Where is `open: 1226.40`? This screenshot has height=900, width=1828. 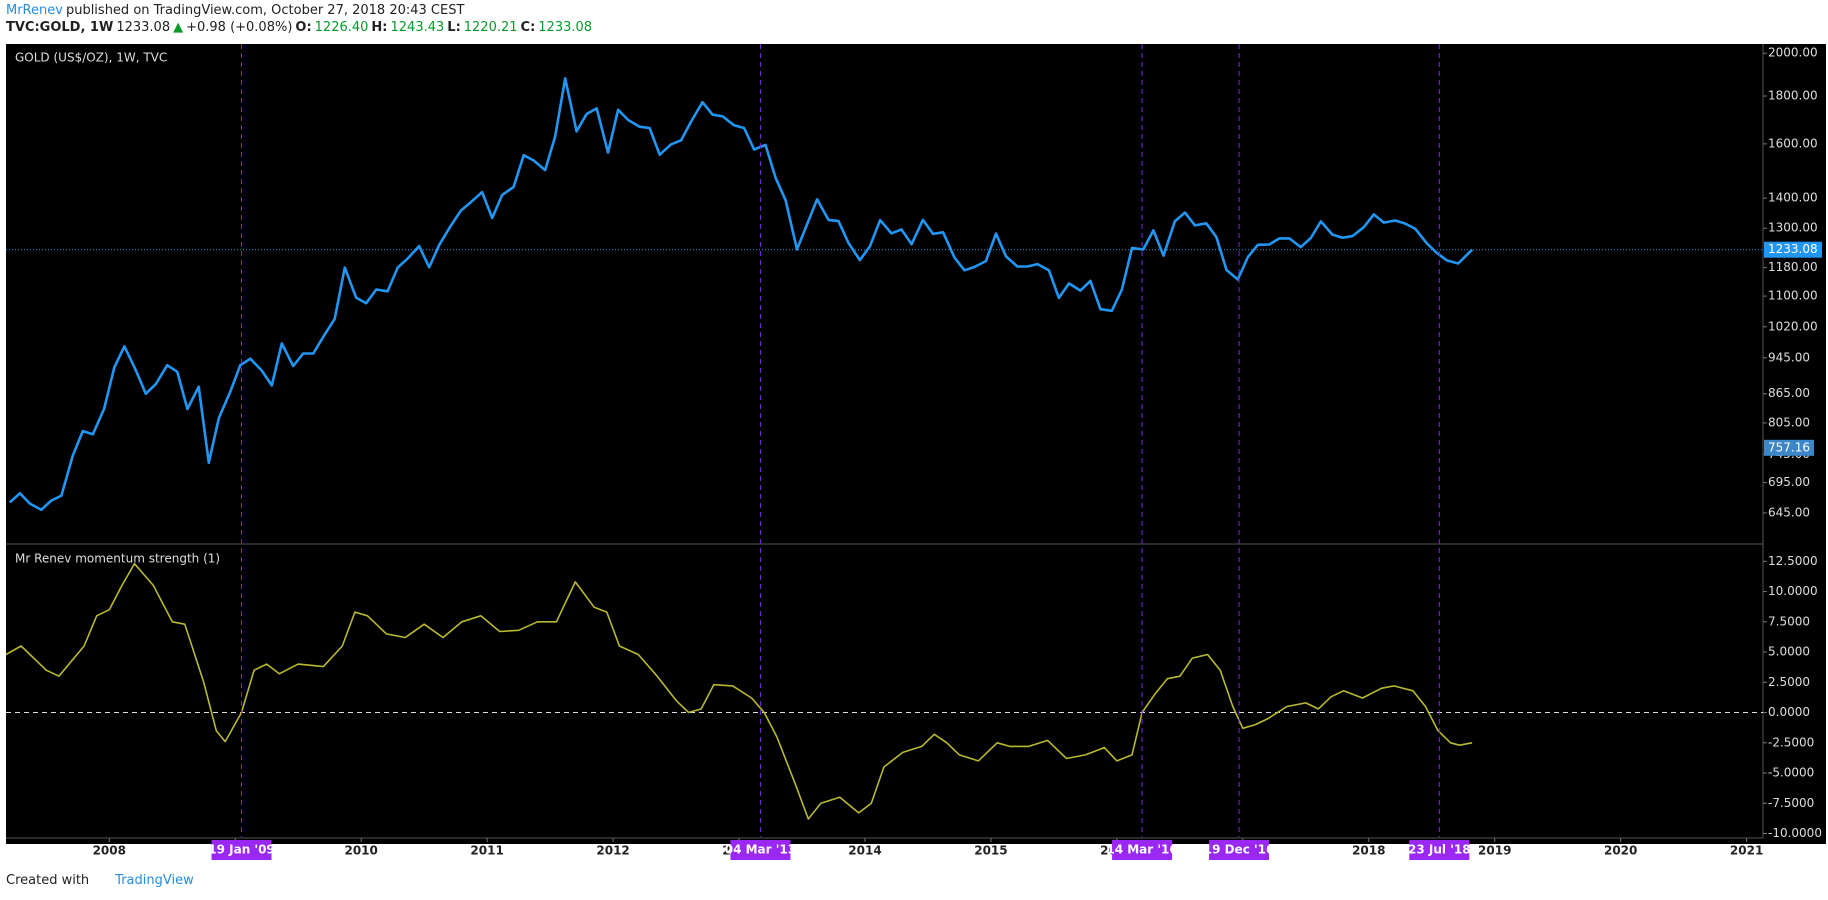 open: 1226.40 is located at coordinates (341, 27).